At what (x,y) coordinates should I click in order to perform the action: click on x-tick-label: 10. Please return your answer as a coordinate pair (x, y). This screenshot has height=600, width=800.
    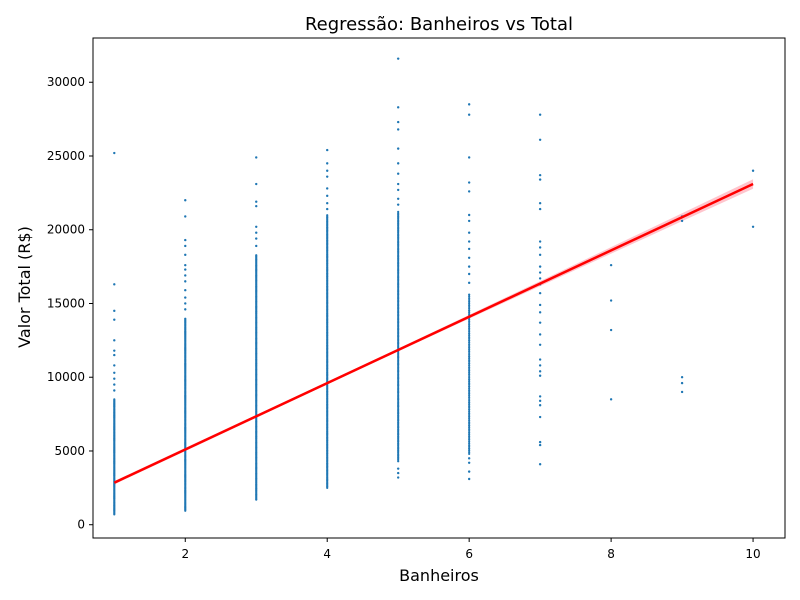
    Looking at the image, I should click on (752, 554).